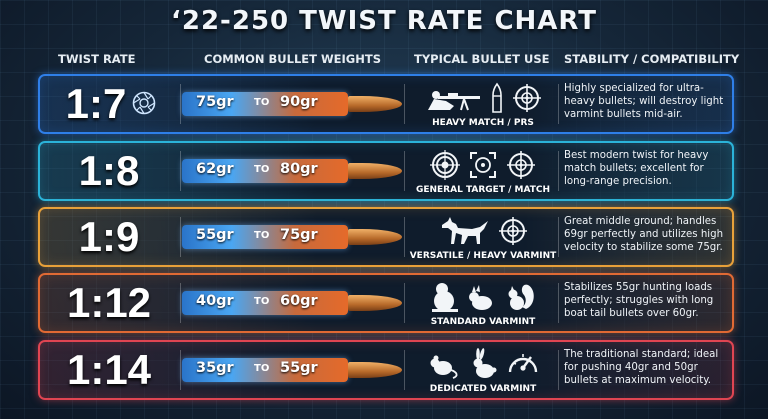 The height and width of the screenshot is (419, 768). Describe the element at coordinates (483, 190) in the screenshot. I see `bullet-use-label: GENERAL TARGET / MATCH` at that location.